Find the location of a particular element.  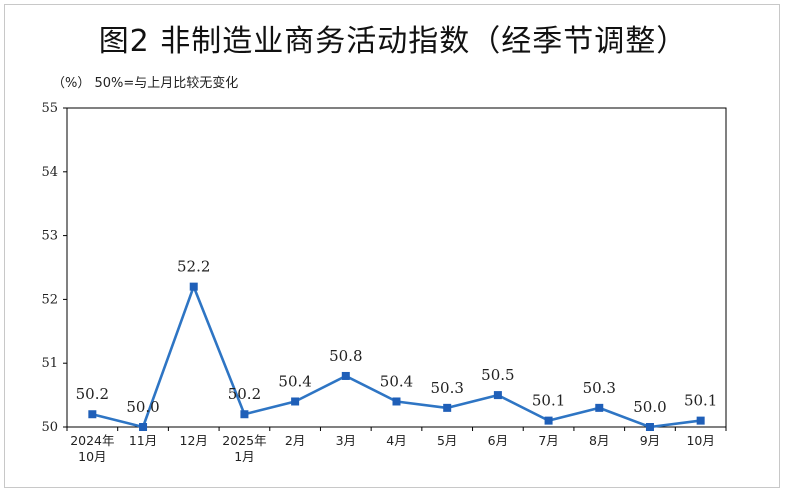

y-tick-label: 52 is located at coordinates (49, 299).